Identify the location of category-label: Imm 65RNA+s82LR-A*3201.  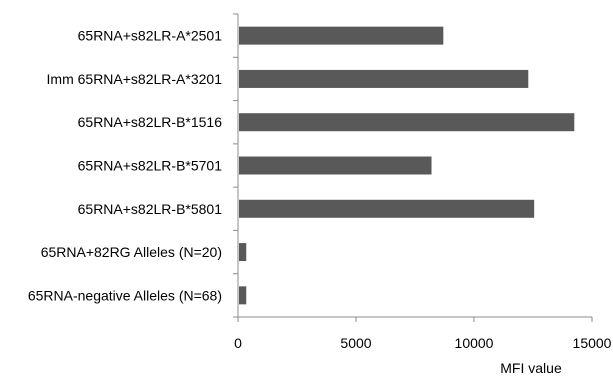
(135, 79).